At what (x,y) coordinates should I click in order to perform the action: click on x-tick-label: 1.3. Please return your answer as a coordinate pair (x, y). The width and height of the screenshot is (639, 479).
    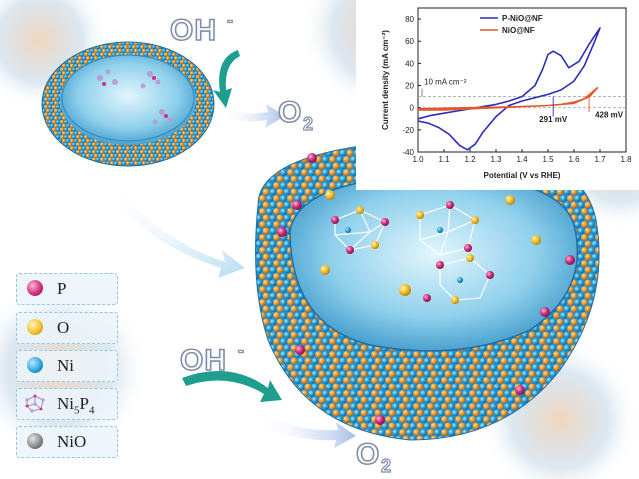
    Looking at the image, I should click on (496, 159).